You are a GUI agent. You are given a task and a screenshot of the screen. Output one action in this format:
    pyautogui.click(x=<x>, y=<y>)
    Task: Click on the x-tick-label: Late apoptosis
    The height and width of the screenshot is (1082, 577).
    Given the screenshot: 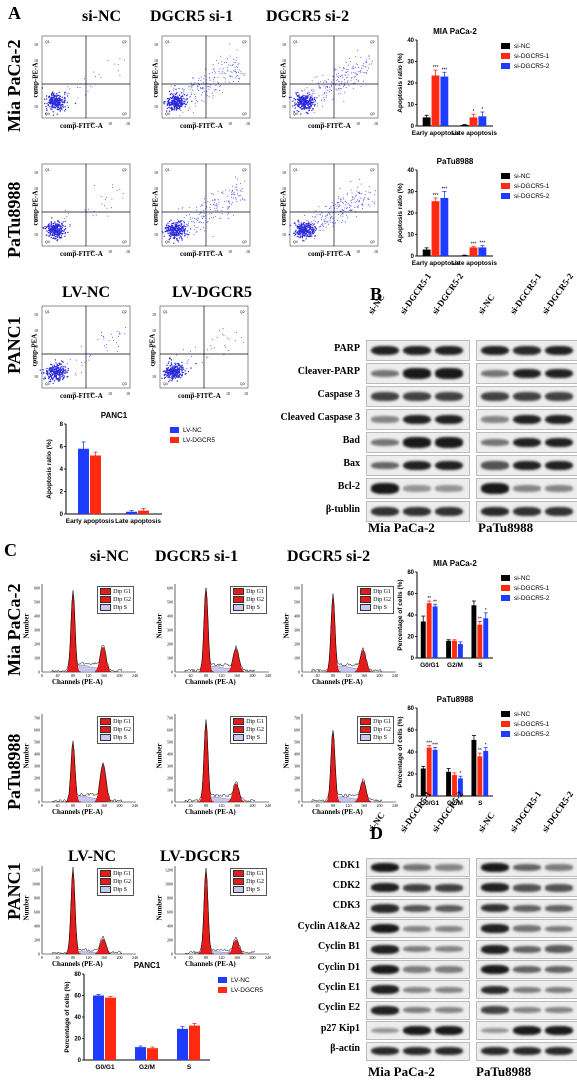 What is the action you would take?
    pyautogui.click(x=138, y=521)
    